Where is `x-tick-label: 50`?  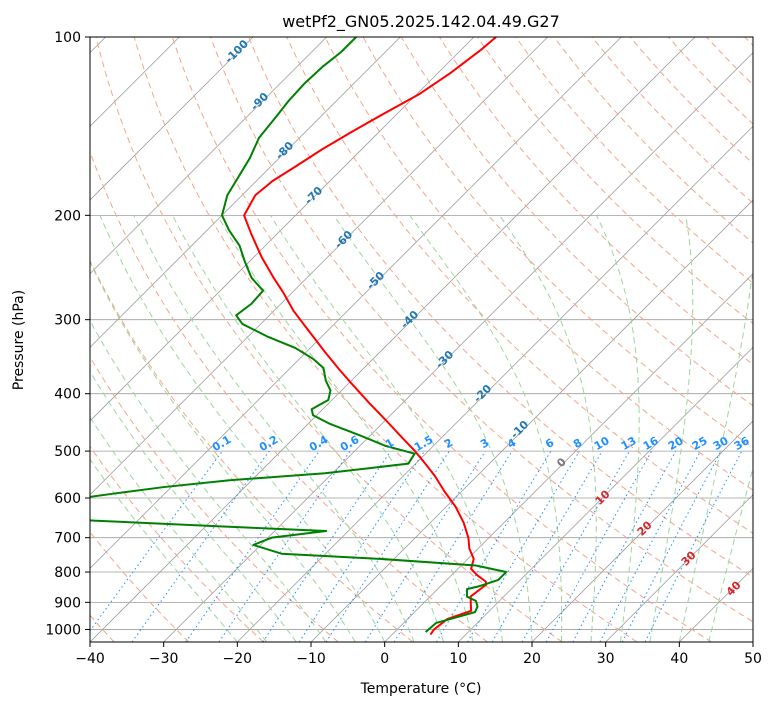 x-tick-label: 50 is located at coordinates (753, 659).